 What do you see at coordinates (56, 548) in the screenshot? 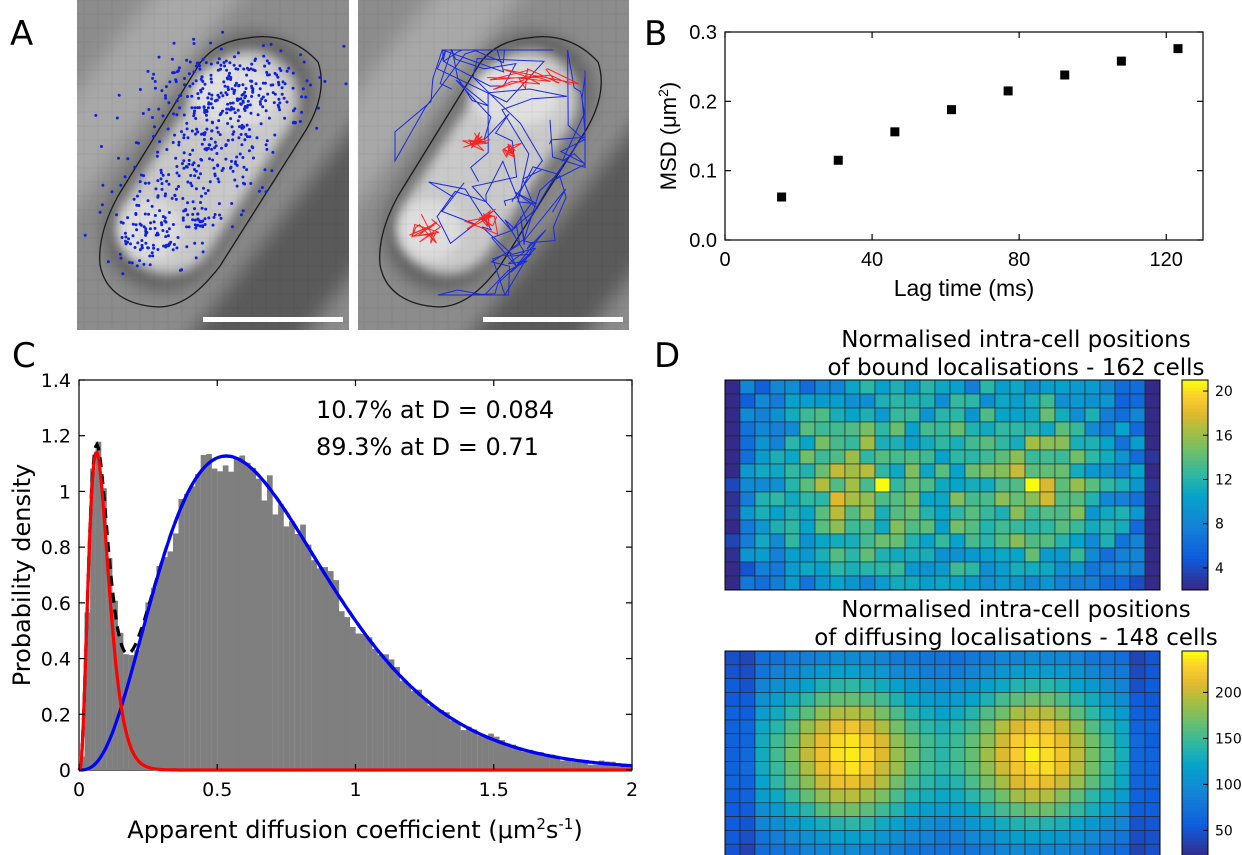
I see `y-tick-label: 0.8` at bounding box center [56, 548].